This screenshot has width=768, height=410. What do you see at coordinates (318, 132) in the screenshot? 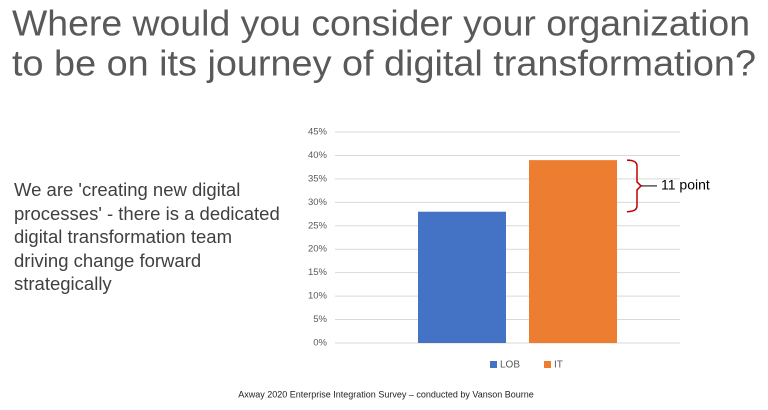
I see `y-tick-label: 45%` at bounding box center [318, 132].